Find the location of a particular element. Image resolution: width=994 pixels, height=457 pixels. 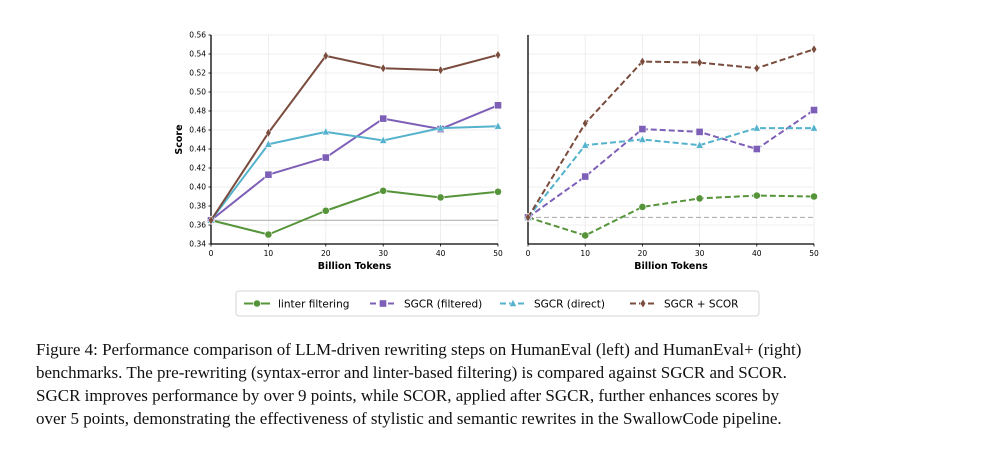

y-tick-label: 0.54 is located at coordinates (197, 54).